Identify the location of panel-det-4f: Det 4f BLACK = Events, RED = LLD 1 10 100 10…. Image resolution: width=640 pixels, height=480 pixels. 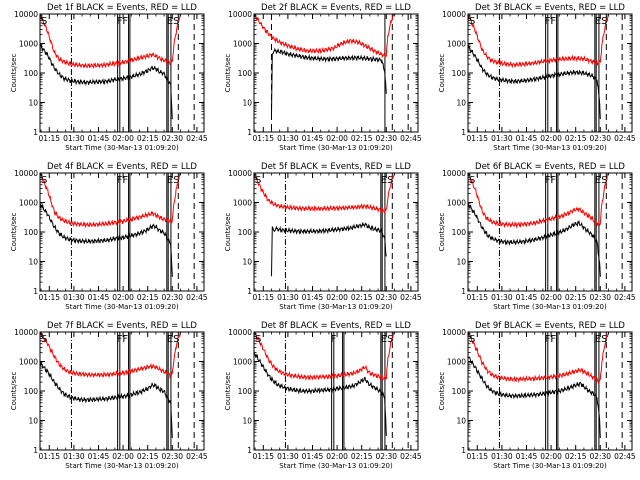
(109, 236).